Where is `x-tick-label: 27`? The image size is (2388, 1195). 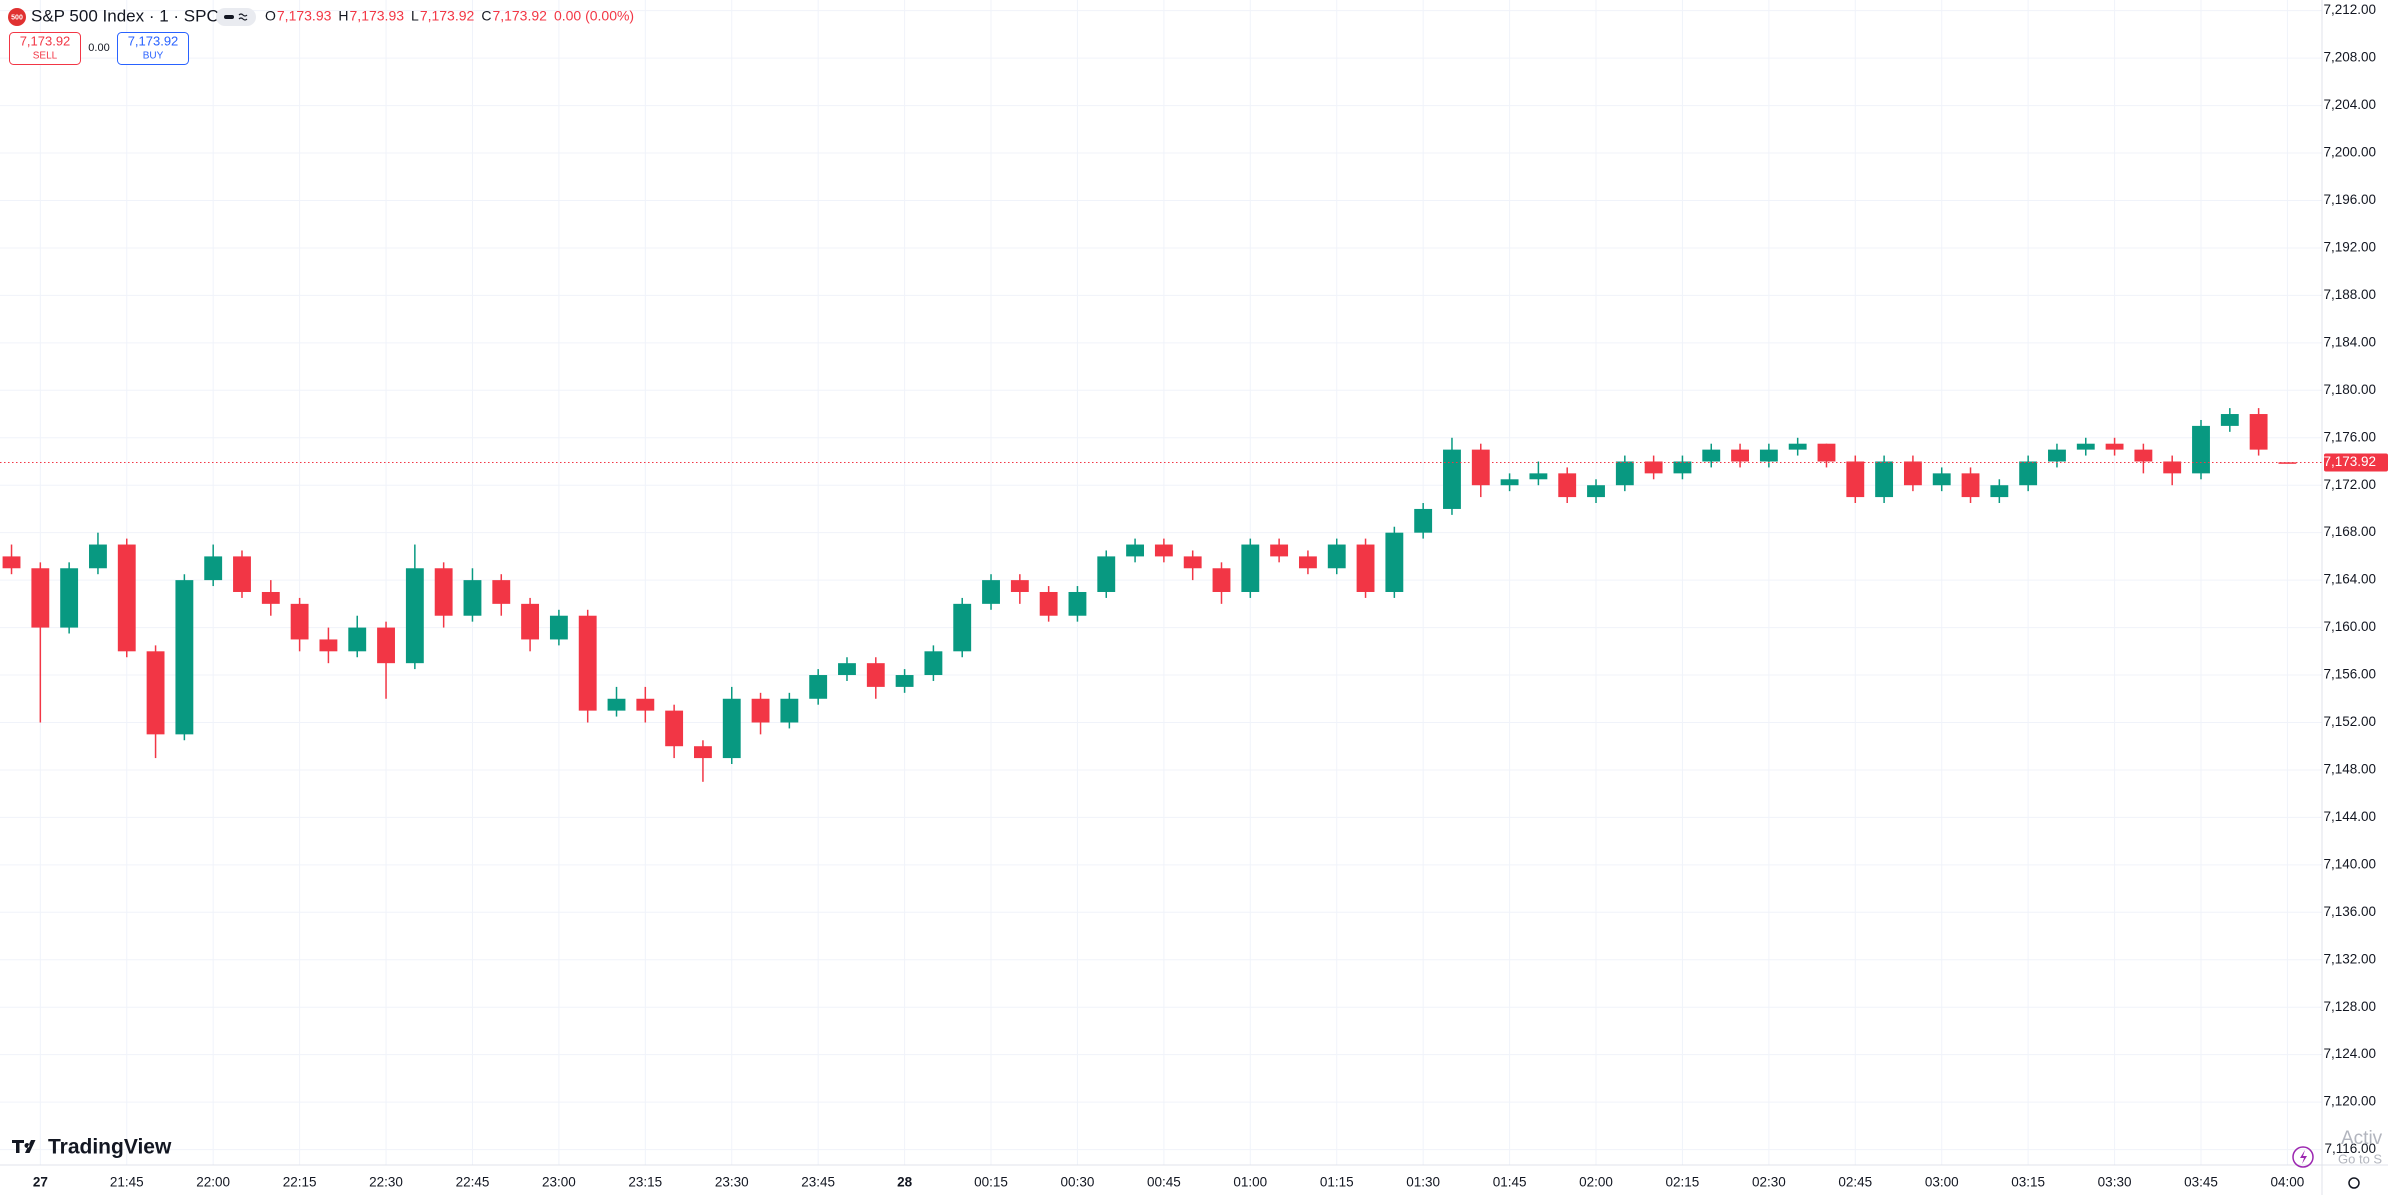 x-tick-label: 27 is located at coordinates (40, 1182).